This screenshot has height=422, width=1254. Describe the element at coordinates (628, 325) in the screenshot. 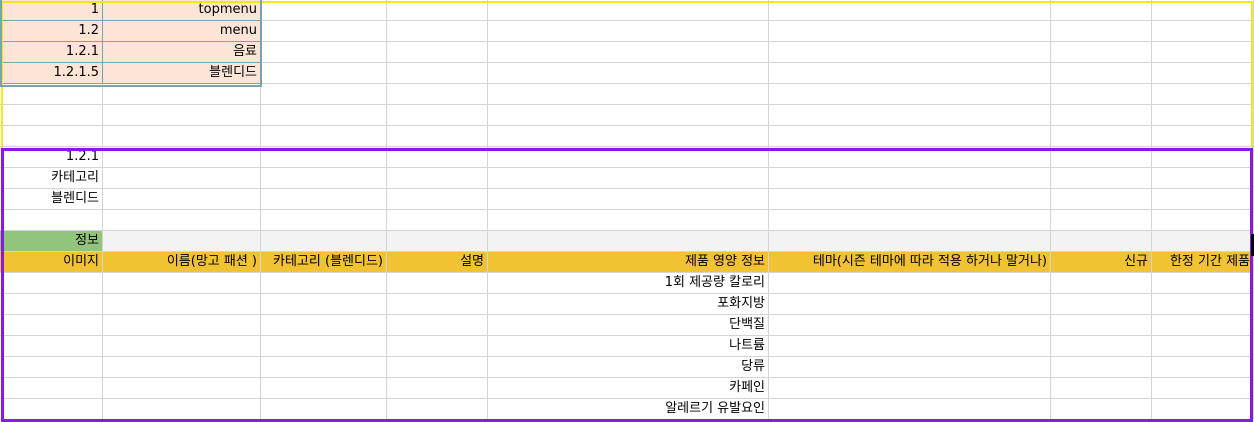

I see `nutrition-item-cell: 단백질` at that location.